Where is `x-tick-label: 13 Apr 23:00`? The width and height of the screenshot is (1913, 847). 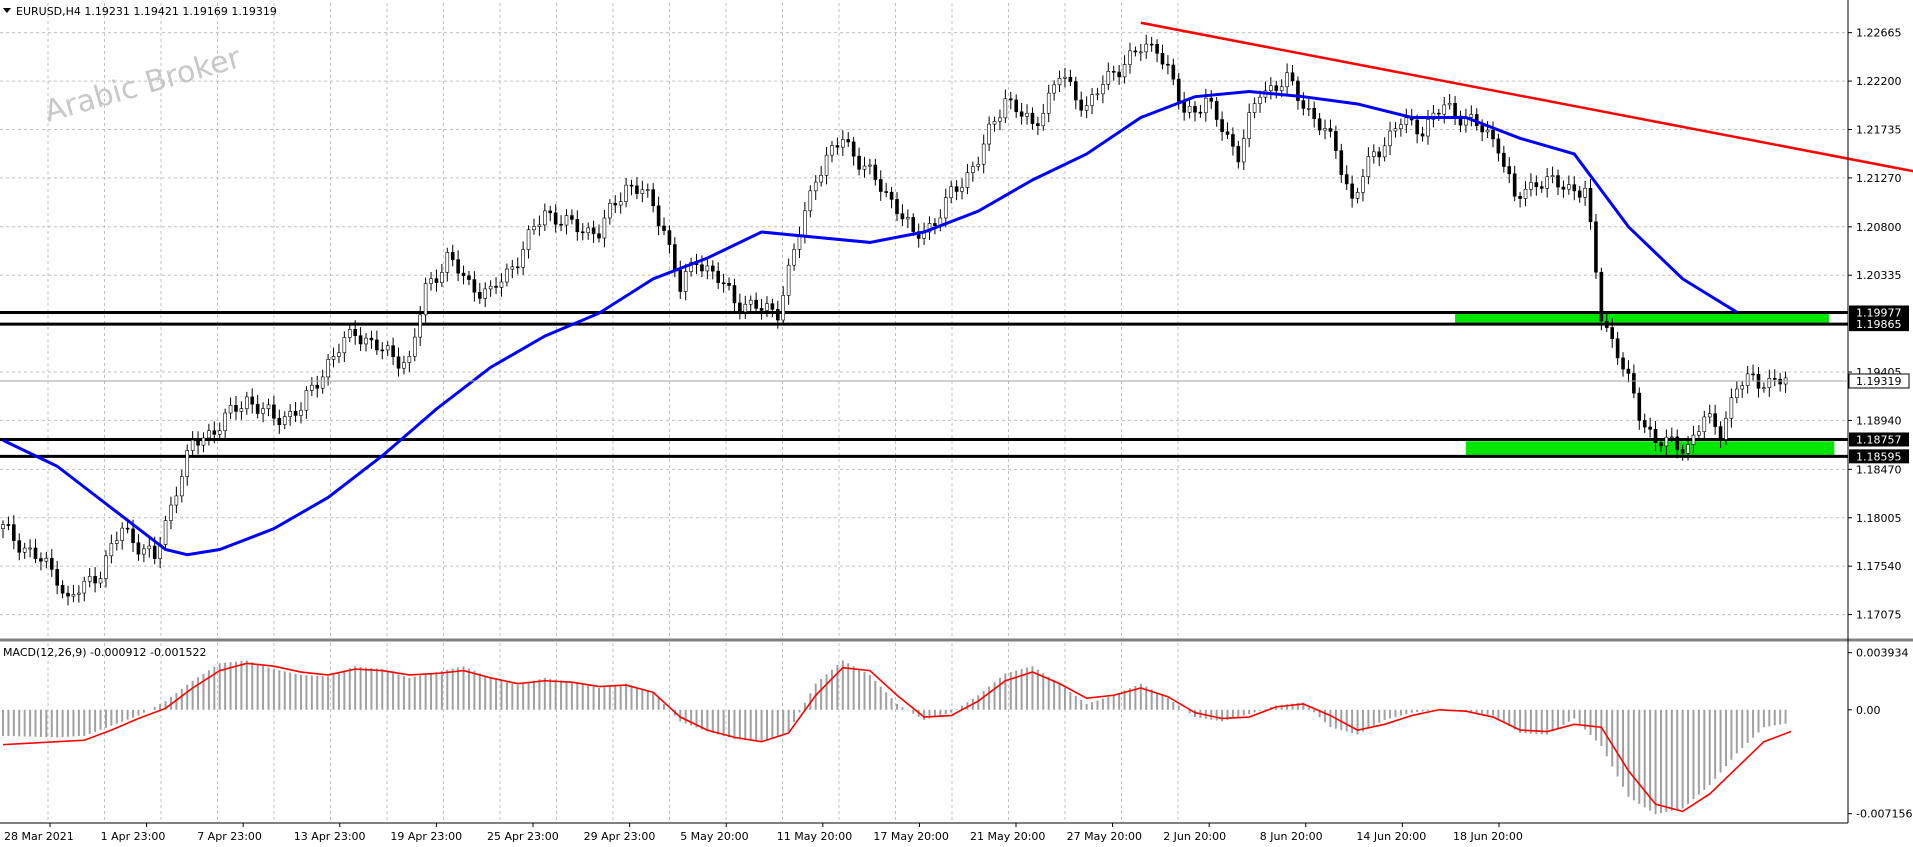 x-tick-label: 13 Apr 23:00 is located at coordinates (330, 836).